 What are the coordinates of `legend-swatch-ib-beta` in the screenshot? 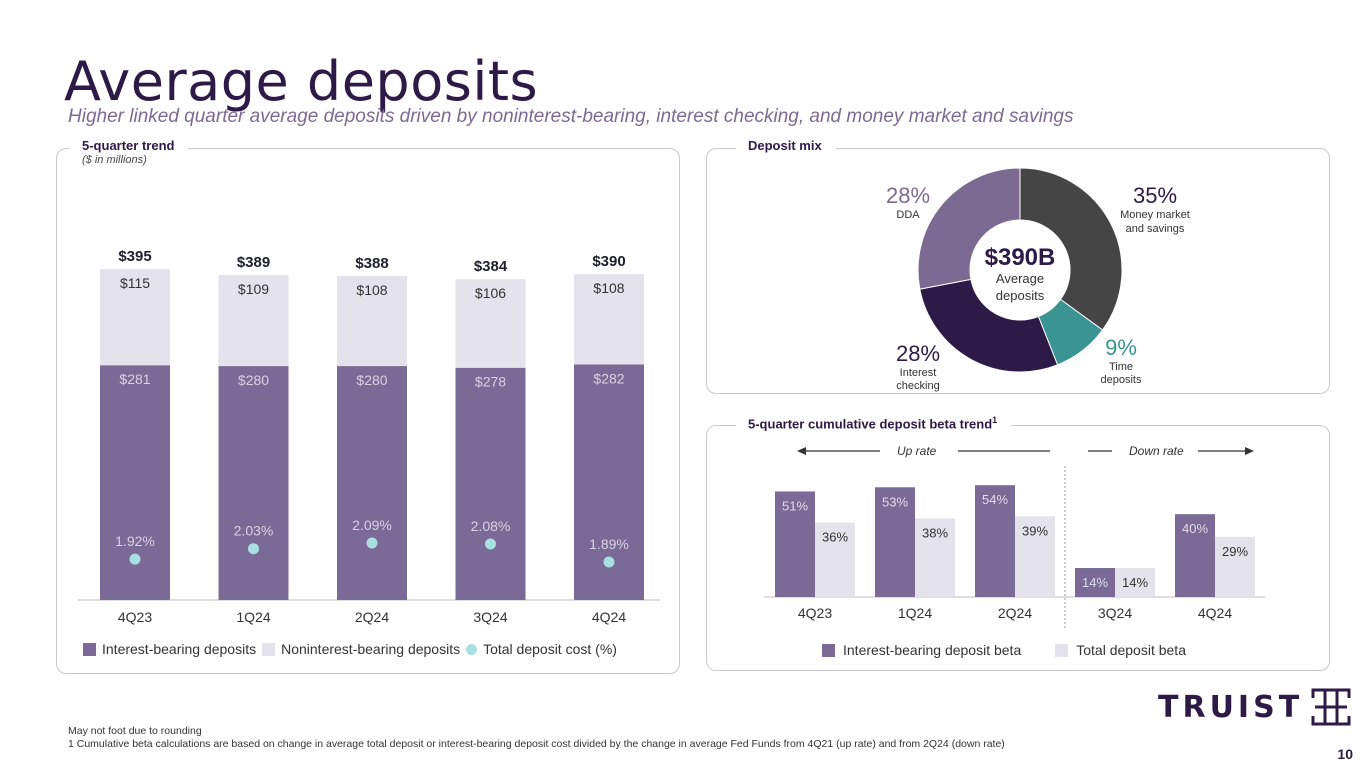 It's located at (828, 650).